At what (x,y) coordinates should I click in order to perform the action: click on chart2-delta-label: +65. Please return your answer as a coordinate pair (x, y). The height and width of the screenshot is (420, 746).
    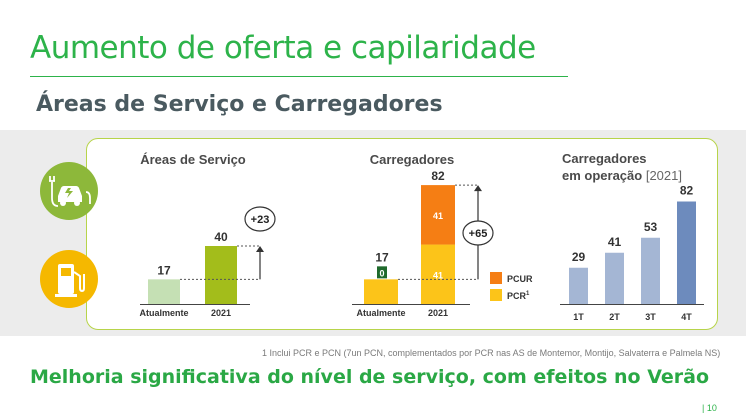
    Looking at the image, I should click on (478, 234).